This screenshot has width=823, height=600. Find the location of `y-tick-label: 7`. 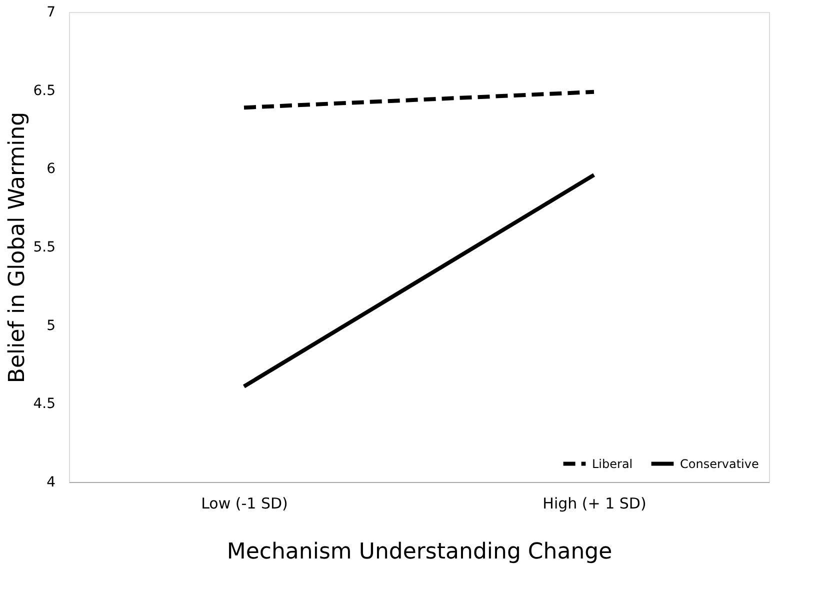

y-tick-label: 7 is located at coordinates (51, 12).